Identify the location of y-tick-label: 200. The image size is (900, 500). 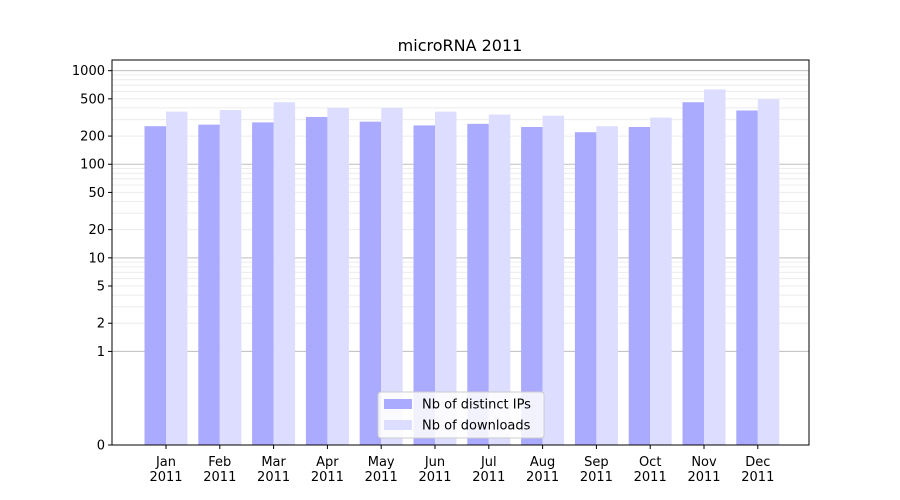
(92, 137).